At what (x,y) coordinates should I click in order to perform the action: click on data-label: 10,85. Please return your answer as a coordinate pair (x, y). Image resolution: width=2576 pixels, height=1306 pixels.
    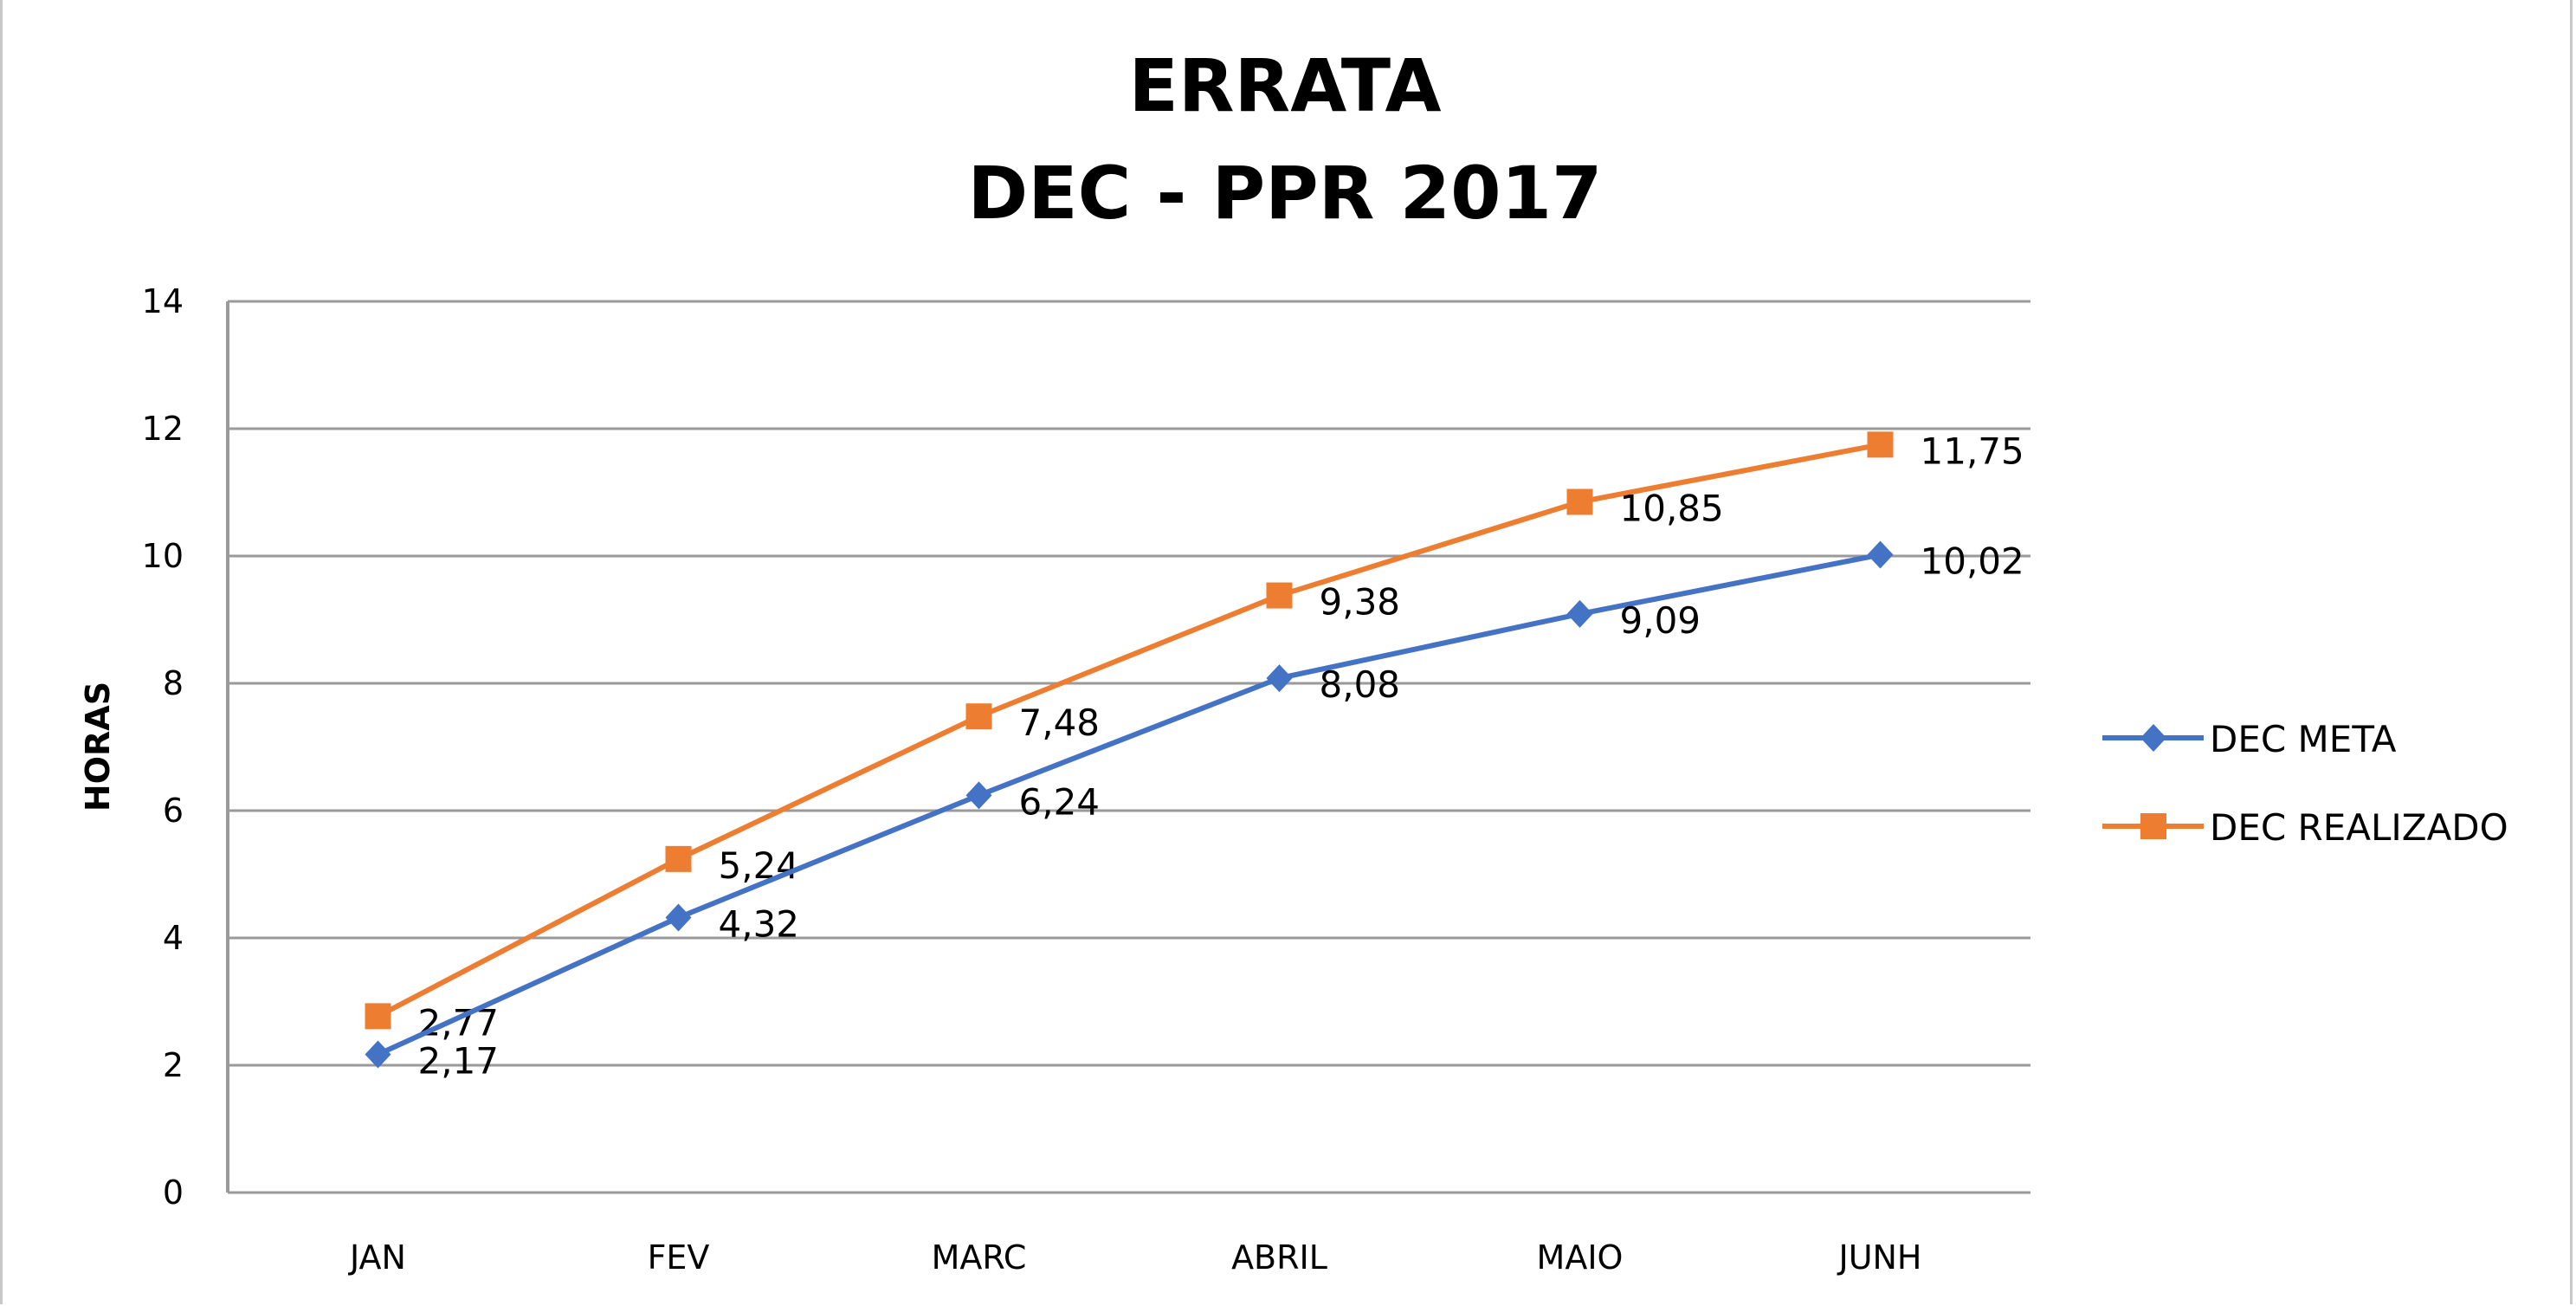
    Looking at the image, I should click on (1672, 509).